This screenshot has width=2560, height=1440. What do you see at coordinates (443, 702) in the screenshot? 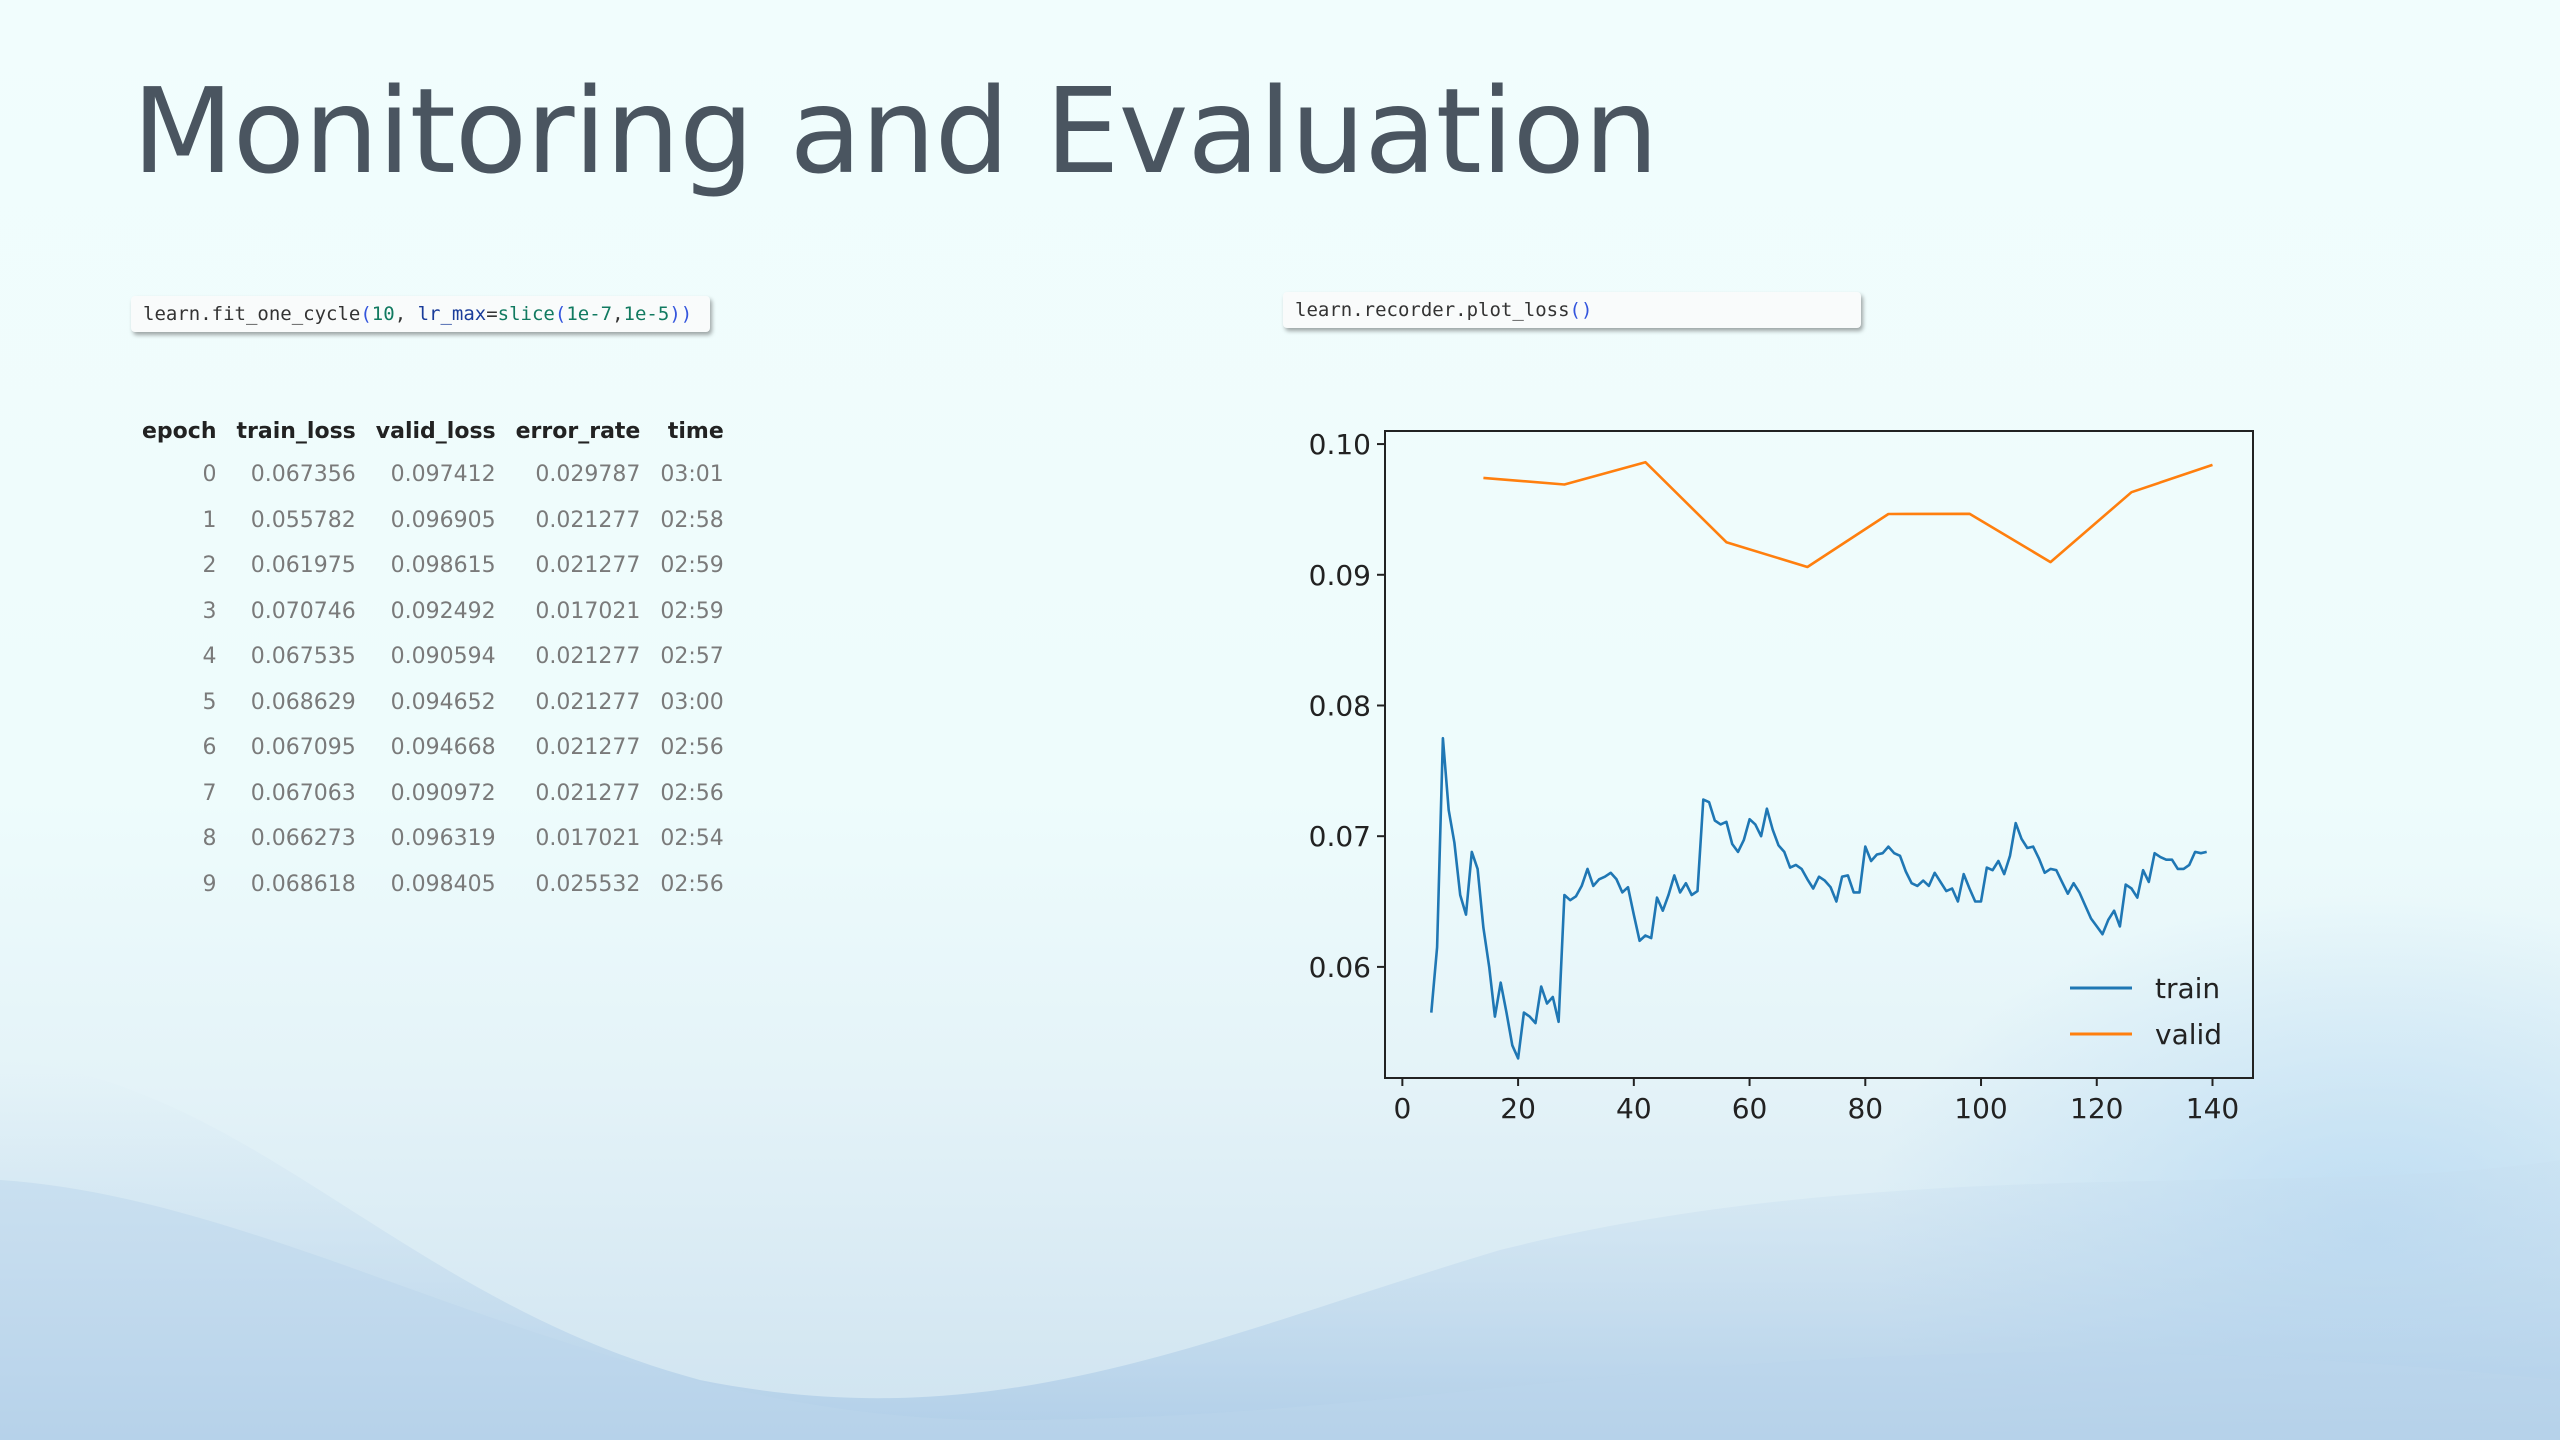
I see `table-cell: 0.094652` at bounding box center [443, 702].